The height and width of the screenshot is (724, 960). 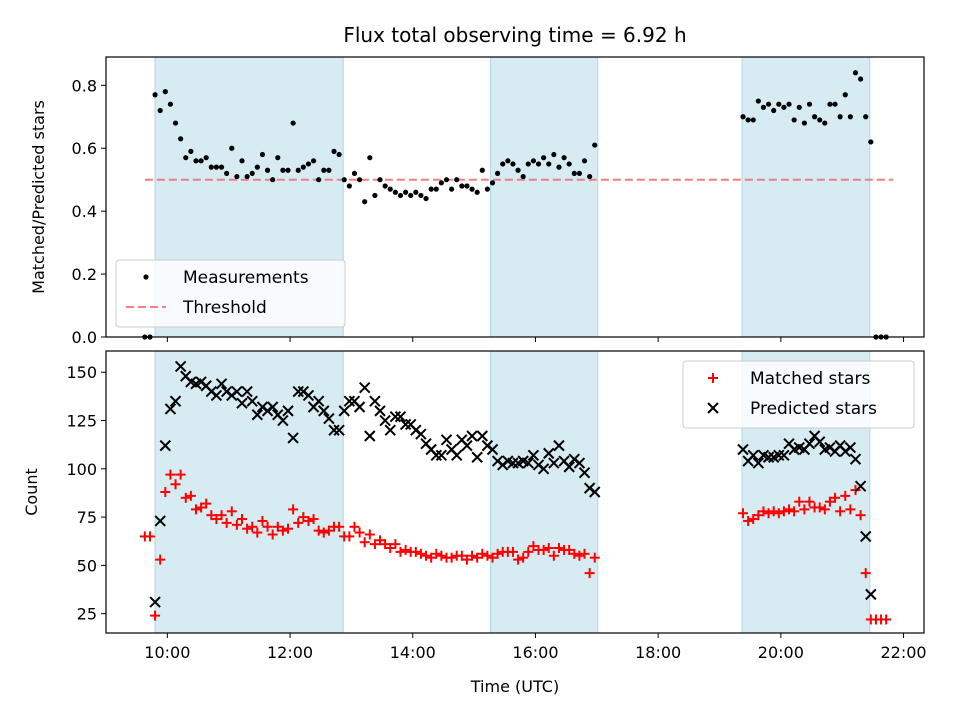 What do you see at coordinates (230, 293) in the screenshot?
I see `legend: Measurements Threshold` at bounding box center [230, 293].